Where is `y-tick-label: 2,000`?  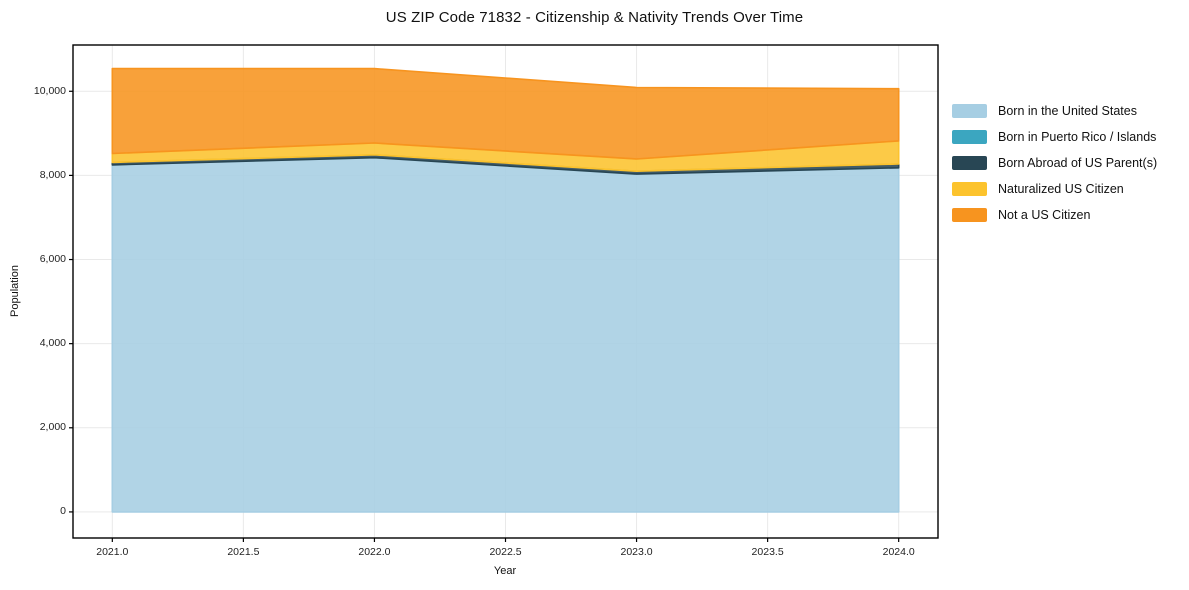 y-tick-label: 2,000 is located at coordinates (52, 427).